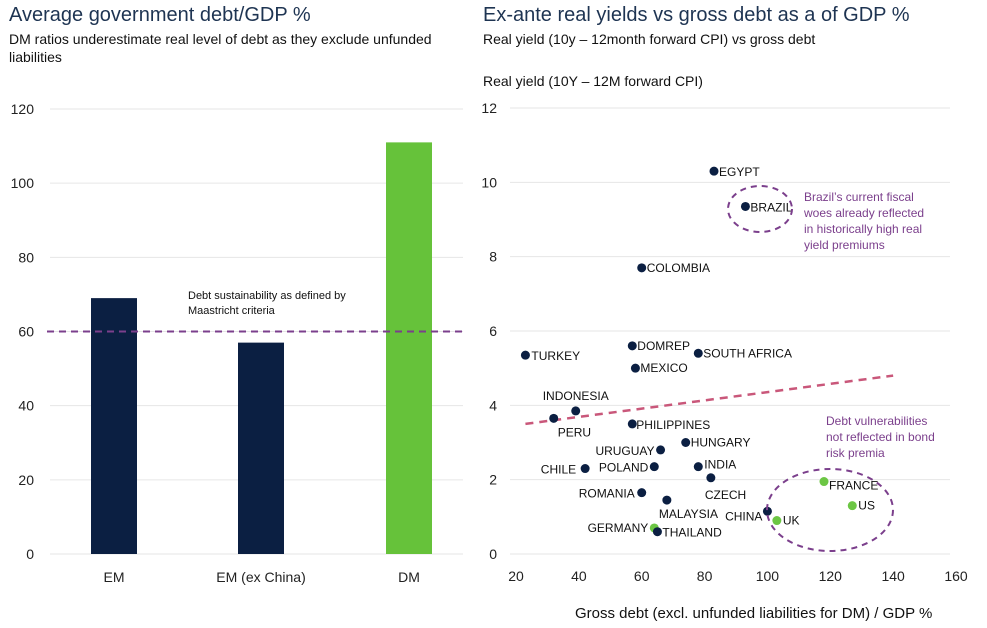 This screenshot has width=987, height=628. I want to click on dm-highlight-circle, so click(830, 510).